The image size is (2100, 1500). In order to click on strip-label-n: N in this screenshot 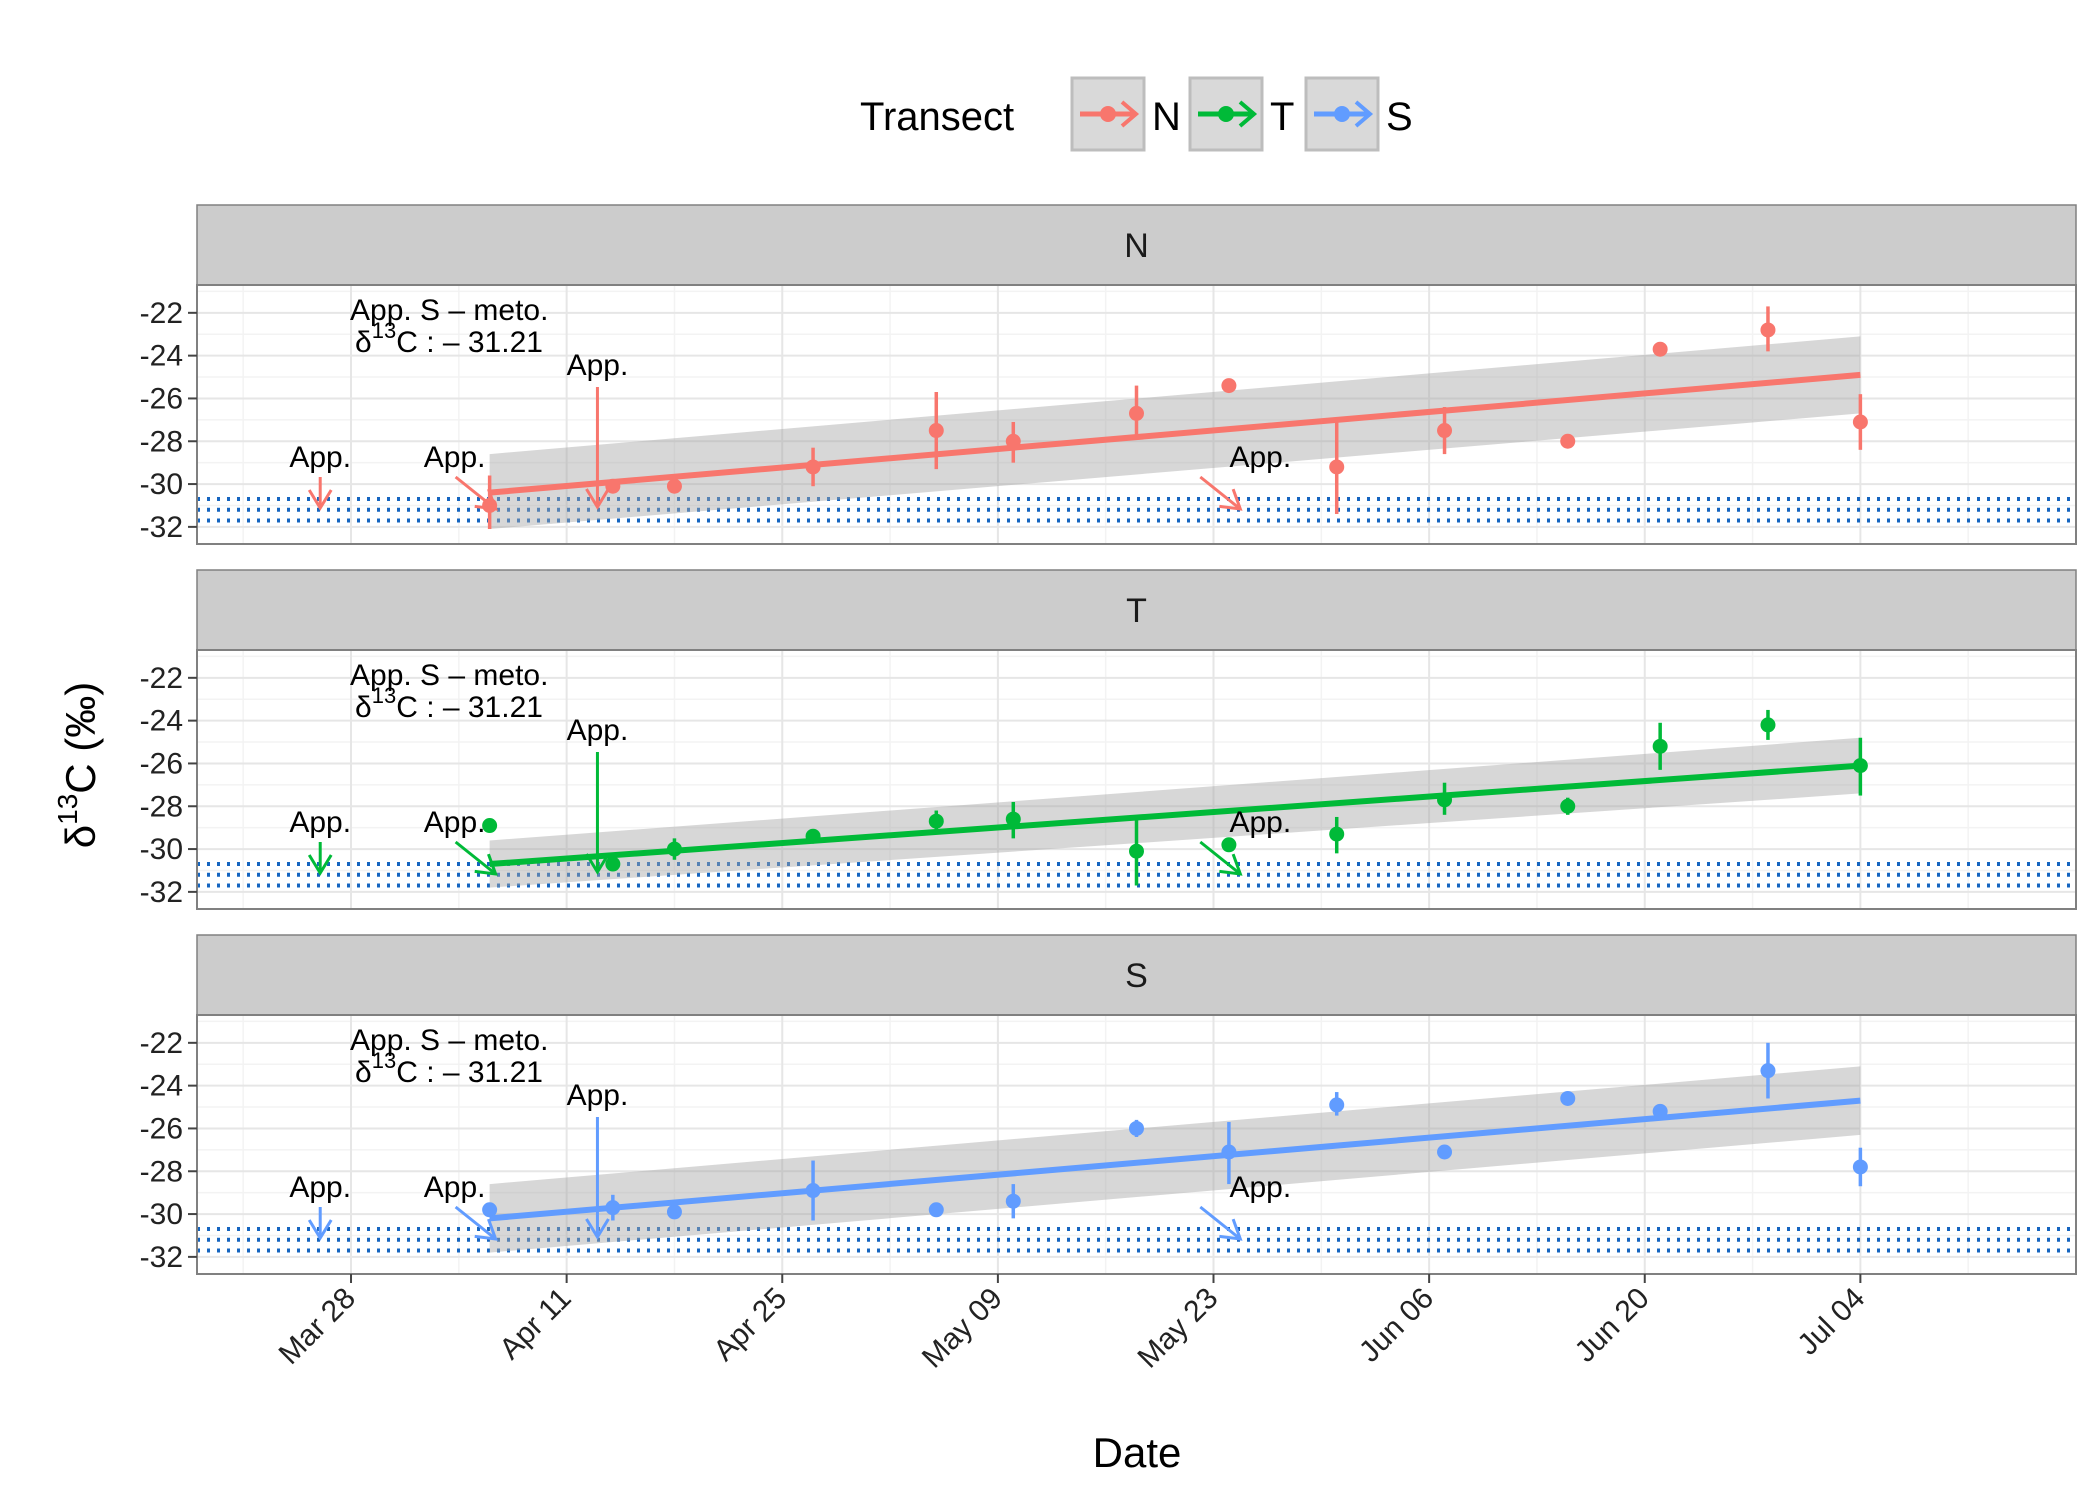, I will do `click(1136, 246)`.